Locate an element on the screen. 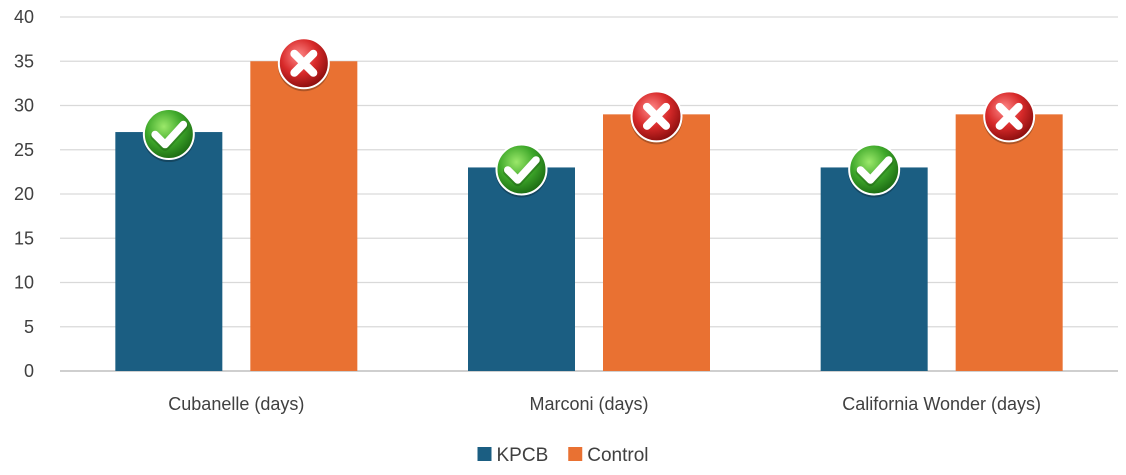 The width and height of the screenshot is (1126, 475). y-tick-label: 10 is located at coordinates (24, 283).